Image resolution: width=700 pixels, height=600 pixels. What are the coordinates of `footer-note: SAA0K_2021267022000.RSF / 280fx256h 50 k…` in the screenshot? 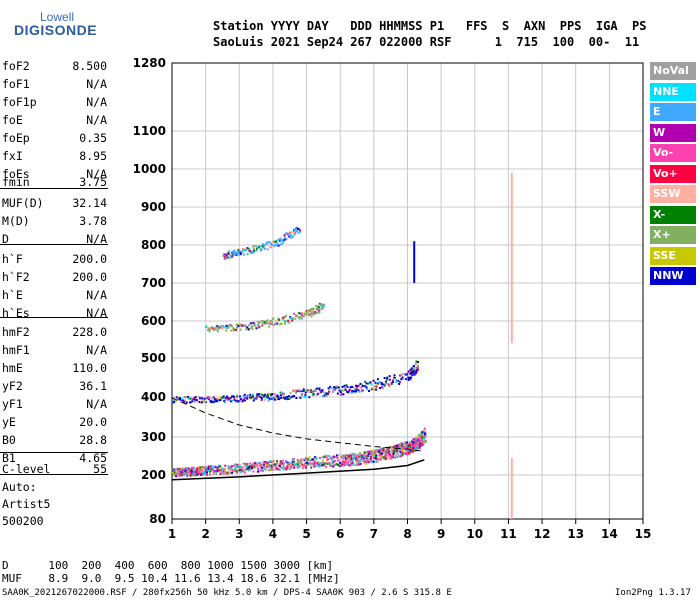 It's located at (227, 593).